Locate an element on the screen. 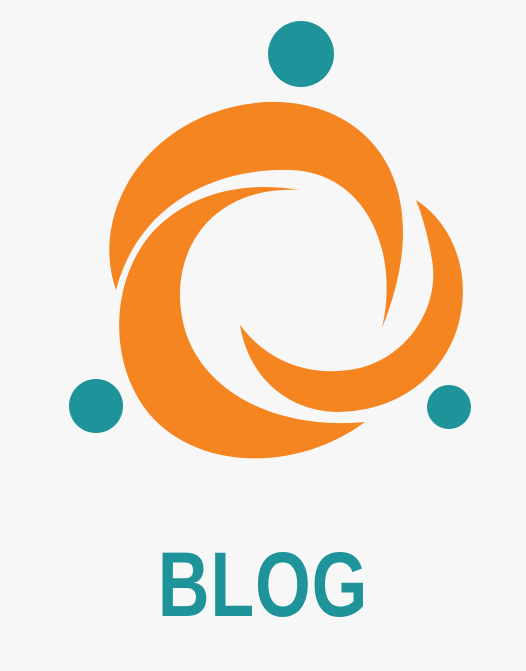 This screenshot has width=526, height=671. blog-title: BLOG is located at coordinates (263, 585).